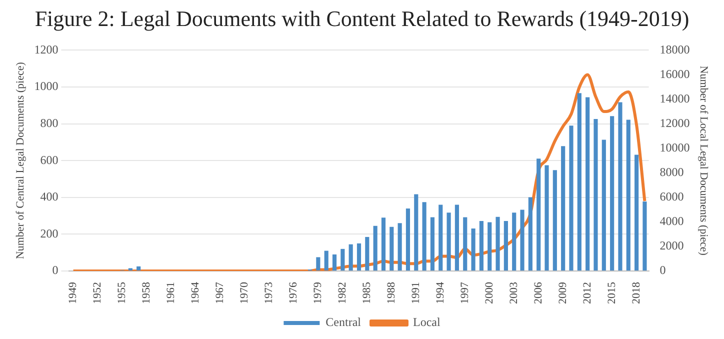 The height and width of the screenshot is (339, 724). What do you see at coordinates (49, 123) in the screenshot?
I see `y-tick-label: 800` at bounding box center [49, 123].